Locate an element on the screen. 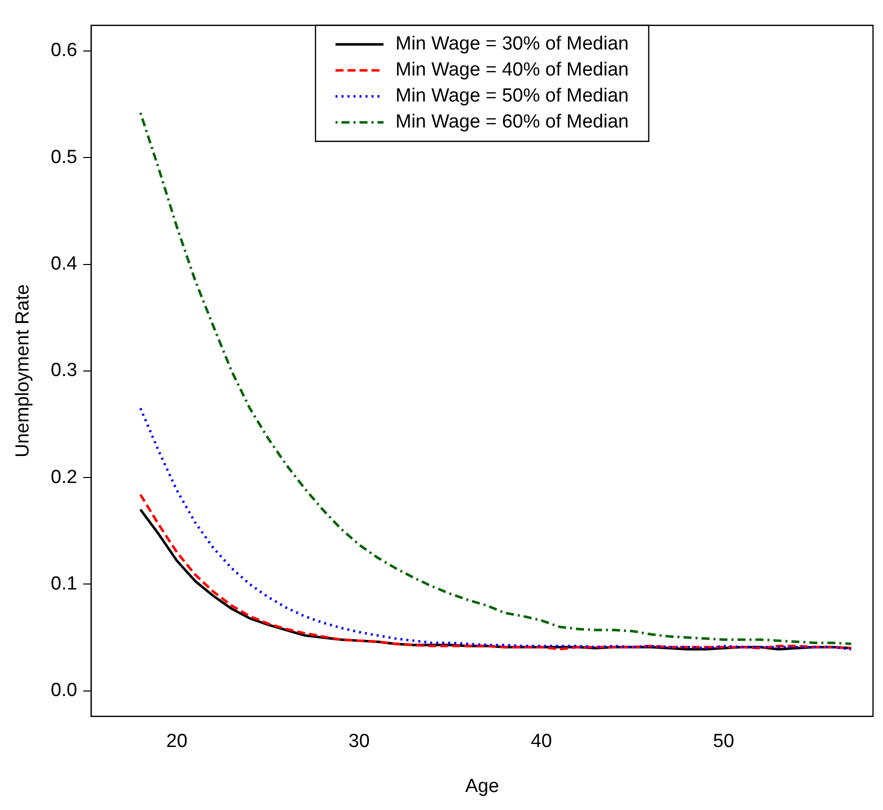  x-tick-label: 30 is located at coordinates (359, 741).